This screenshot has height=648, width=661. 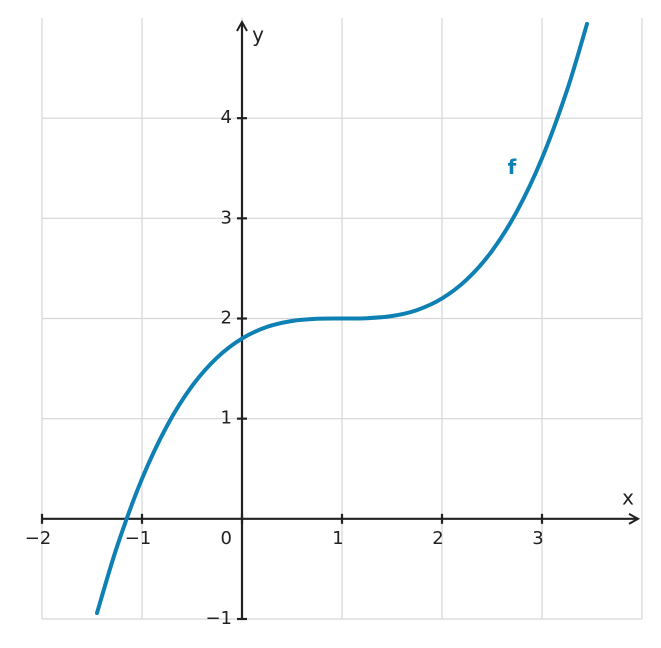 What do you see at coordinates (38, 538) in the screenshot?
I see `x-tick-label: −2` at bounding box center [38, 538].